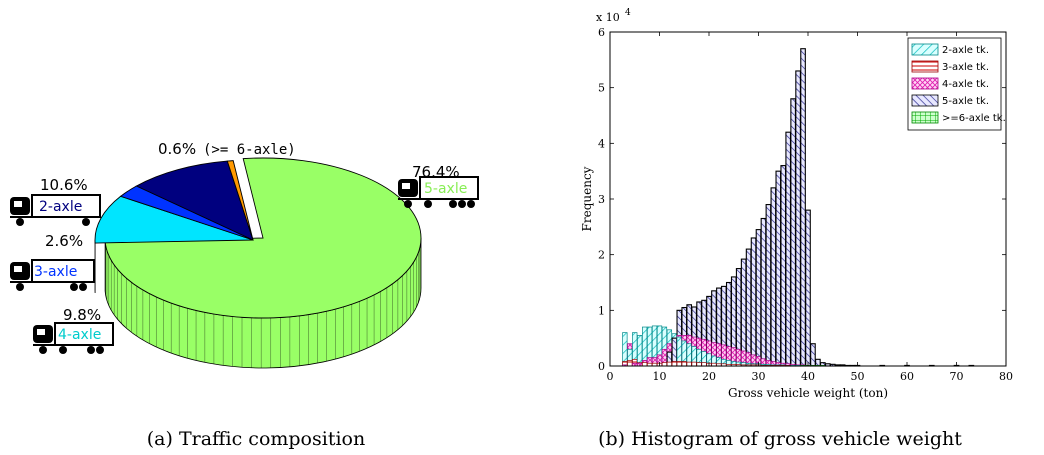  What do you see at coordinates (610, 376) in the screenshot?
I see `x-tick-label: 0` at bounding box center [610, 376].